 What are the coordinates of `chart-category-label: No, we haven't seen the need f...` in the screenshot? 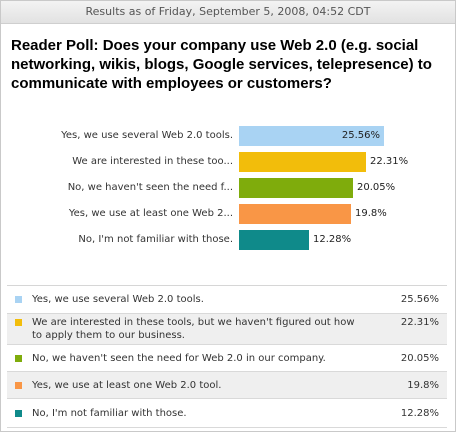 It's located at (150, 187).